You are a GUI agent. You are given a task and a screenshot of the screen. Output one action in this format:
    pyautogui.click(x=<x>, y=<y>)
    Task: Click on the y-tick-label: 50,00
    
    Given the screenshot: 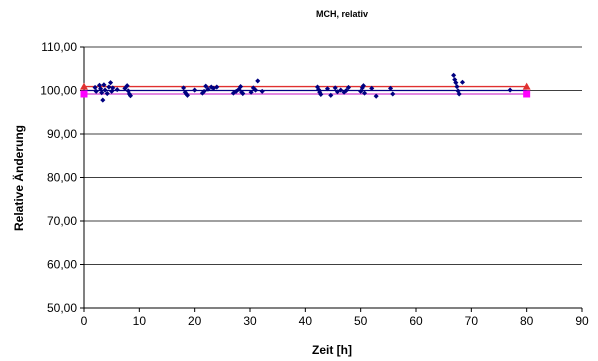 What is the action you would take?
    pyautogui.click(x=62, y=308)
    